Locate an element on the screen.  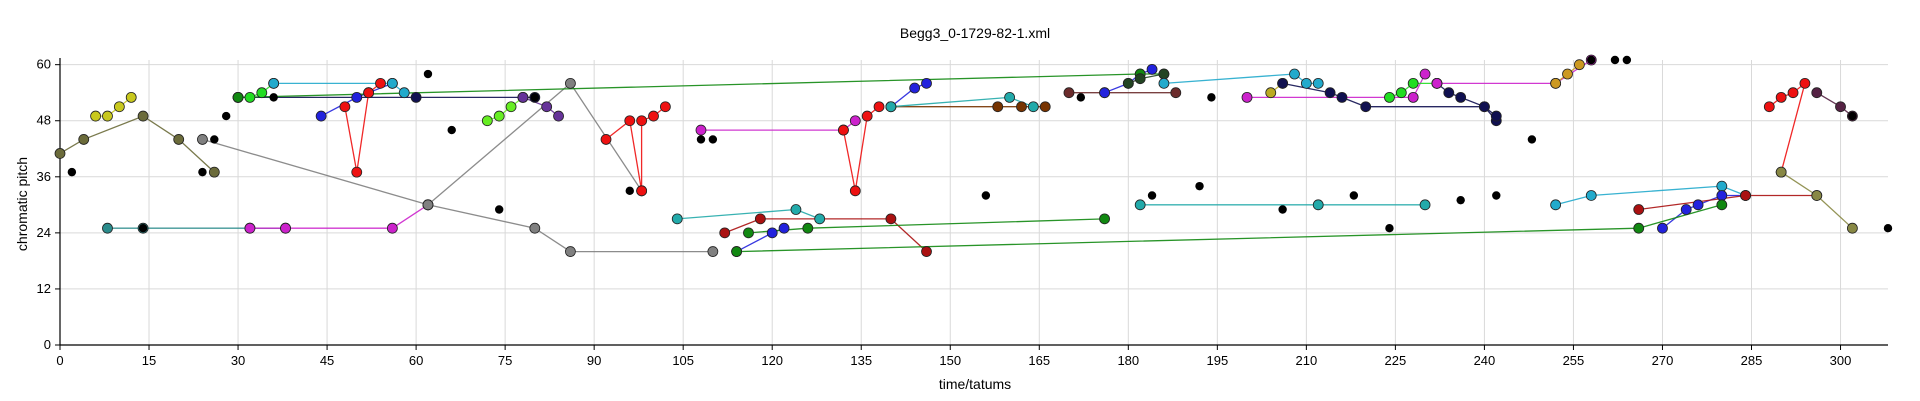
x-tick-label: 30 is located at coordinates (238, 360).